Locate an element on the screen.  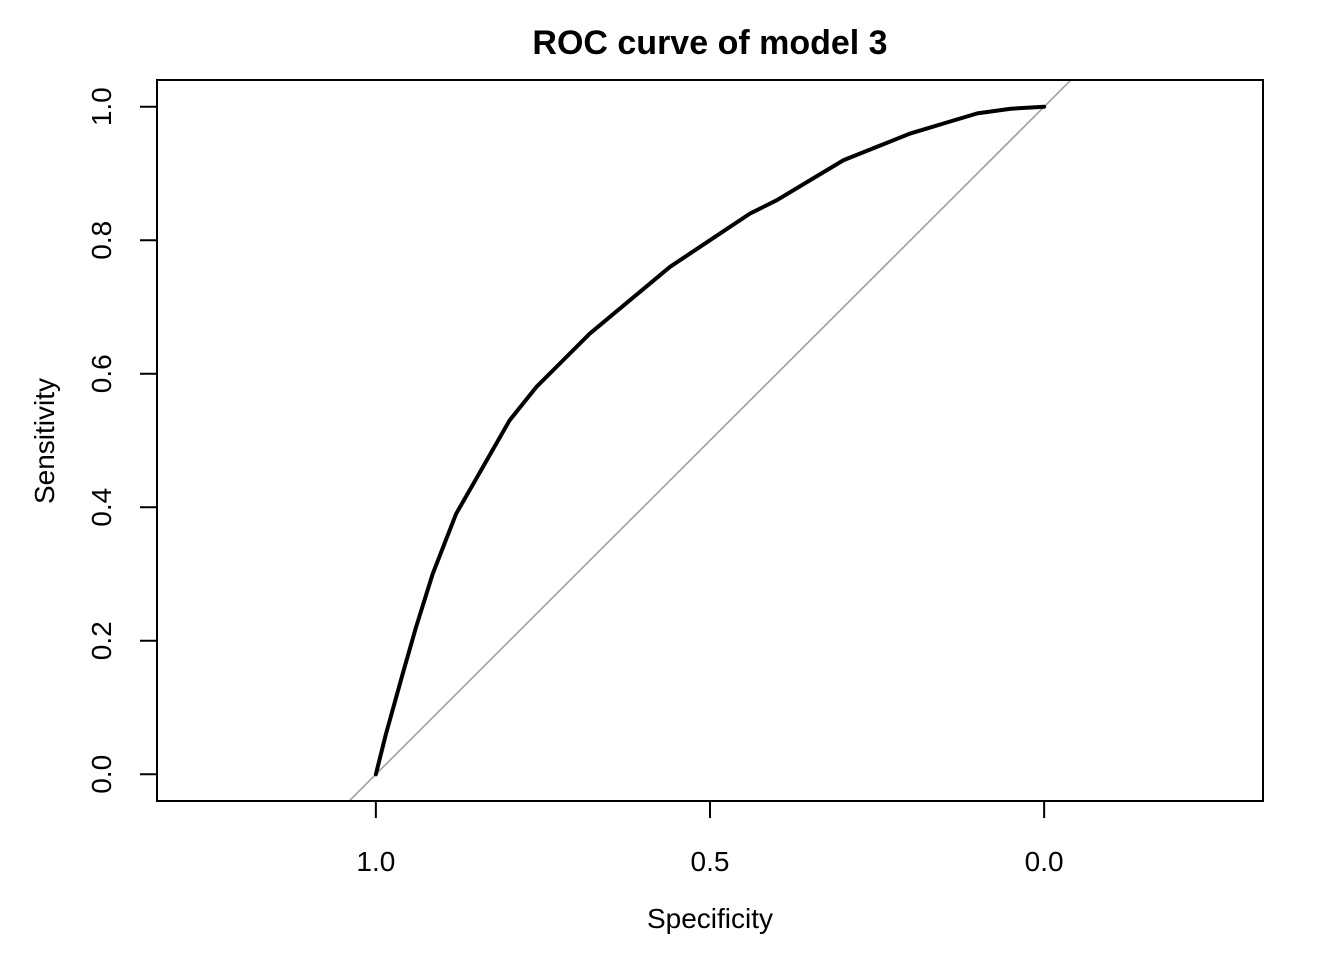
x-tick-label: 1.0 is located at coordinates (375, 861).